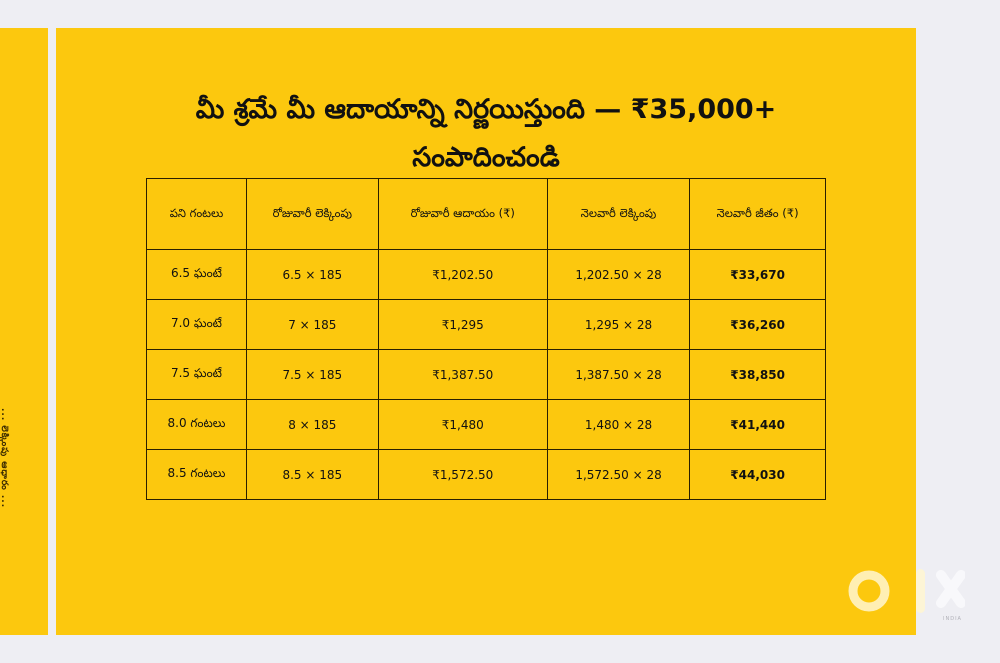 The image size is (1000, 663). I want to click on cell: 6.5 × 185, so click(312, 274).